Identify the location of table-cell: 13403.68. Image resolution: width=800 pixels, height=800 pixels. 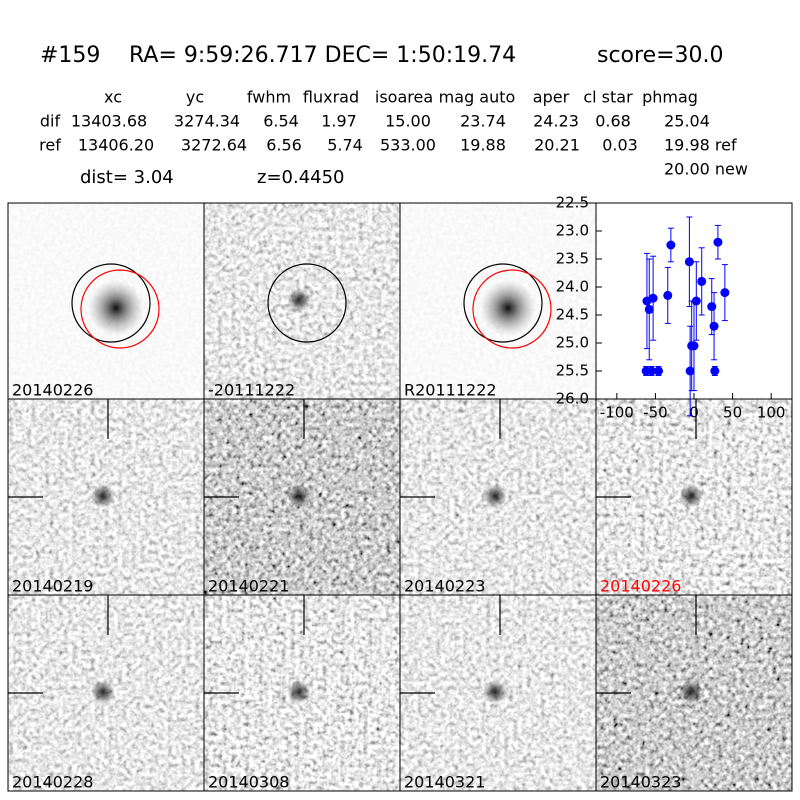
(109, 121).